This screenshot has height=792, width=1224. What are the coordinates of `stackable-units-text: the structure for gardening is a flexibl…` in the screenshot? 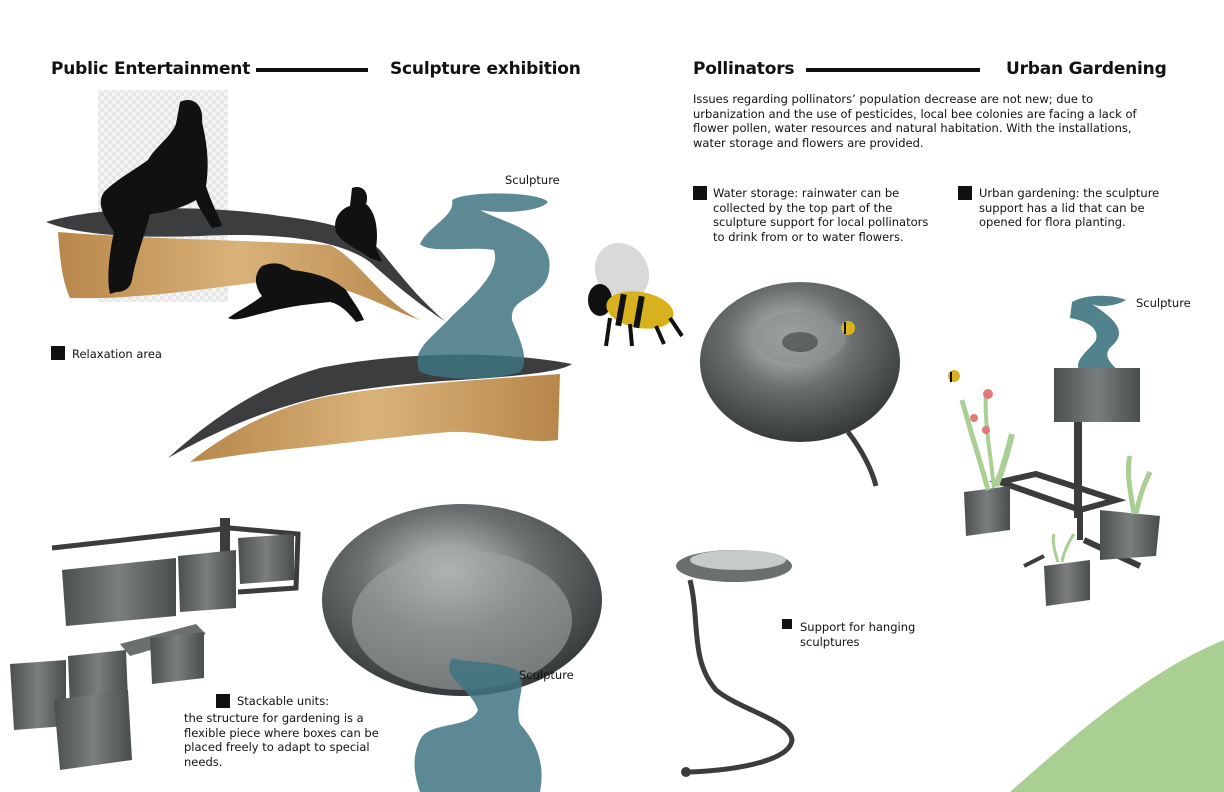 It's located at (281, 740).